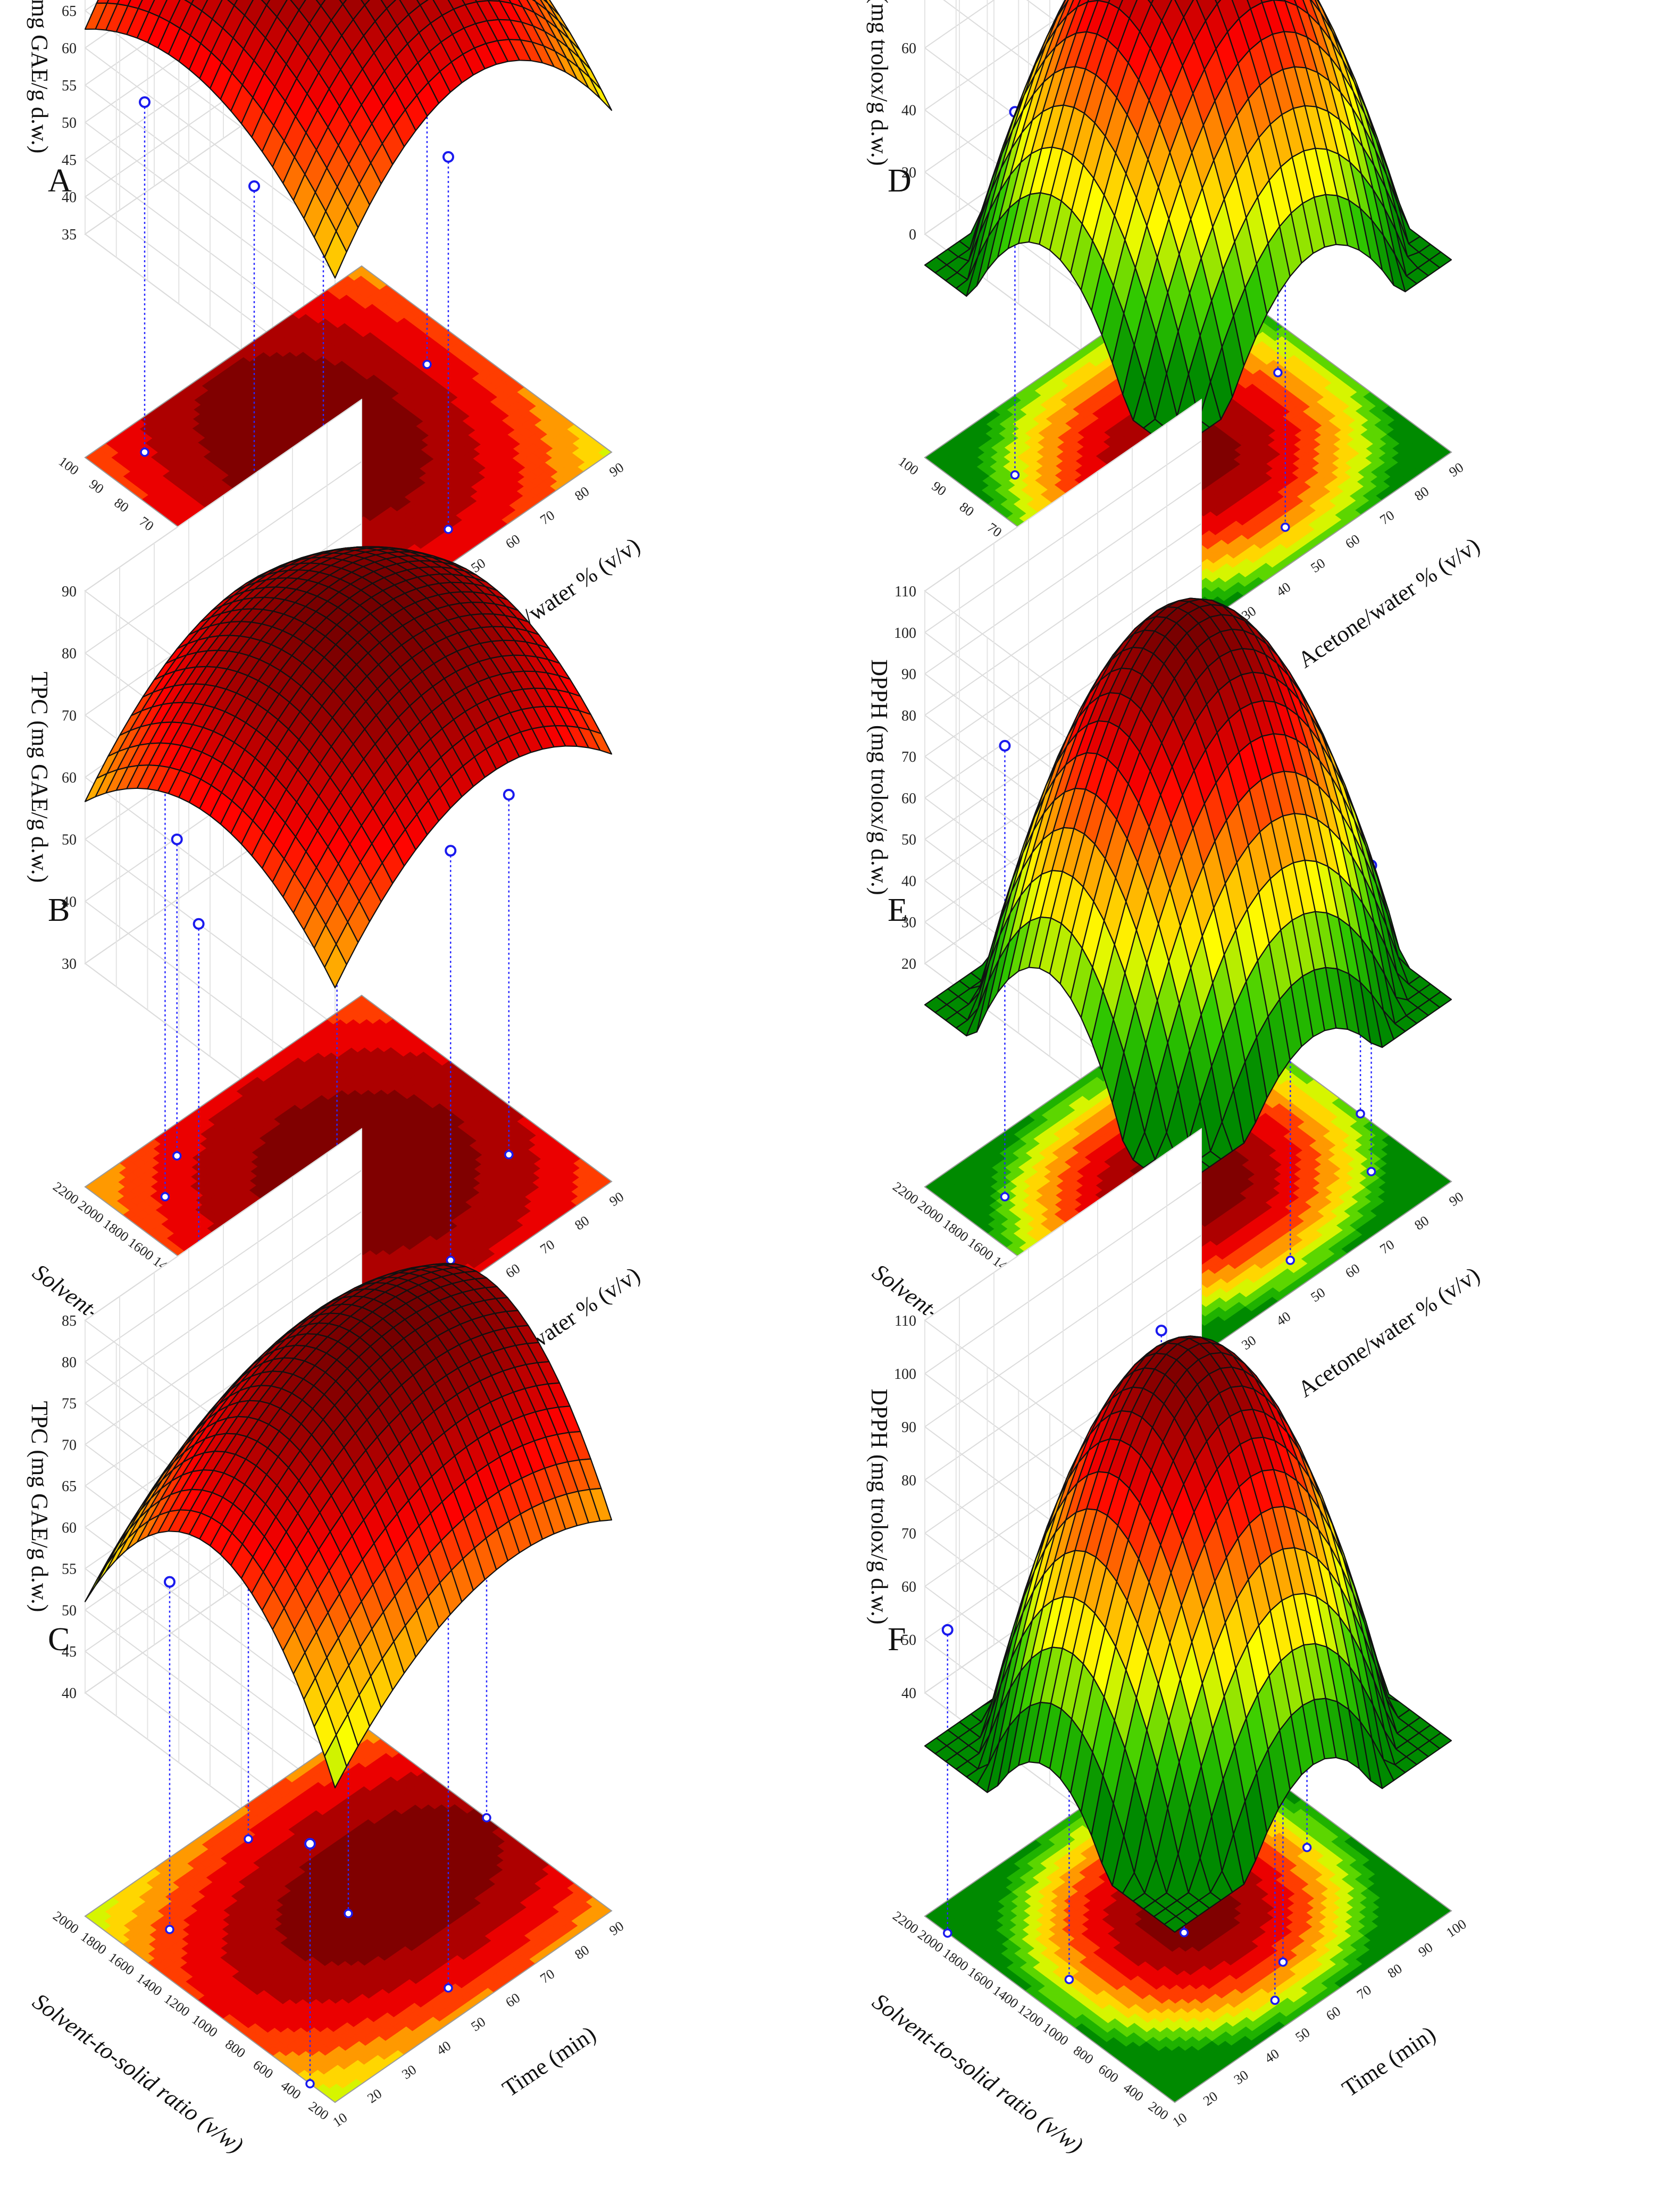 This screenshot has height=2188, width=1680. Describe the element at coordinates (1389, 603) in the screenshot. I see `x-axis-title-d: Acetone/water % (v/v)` at that location.